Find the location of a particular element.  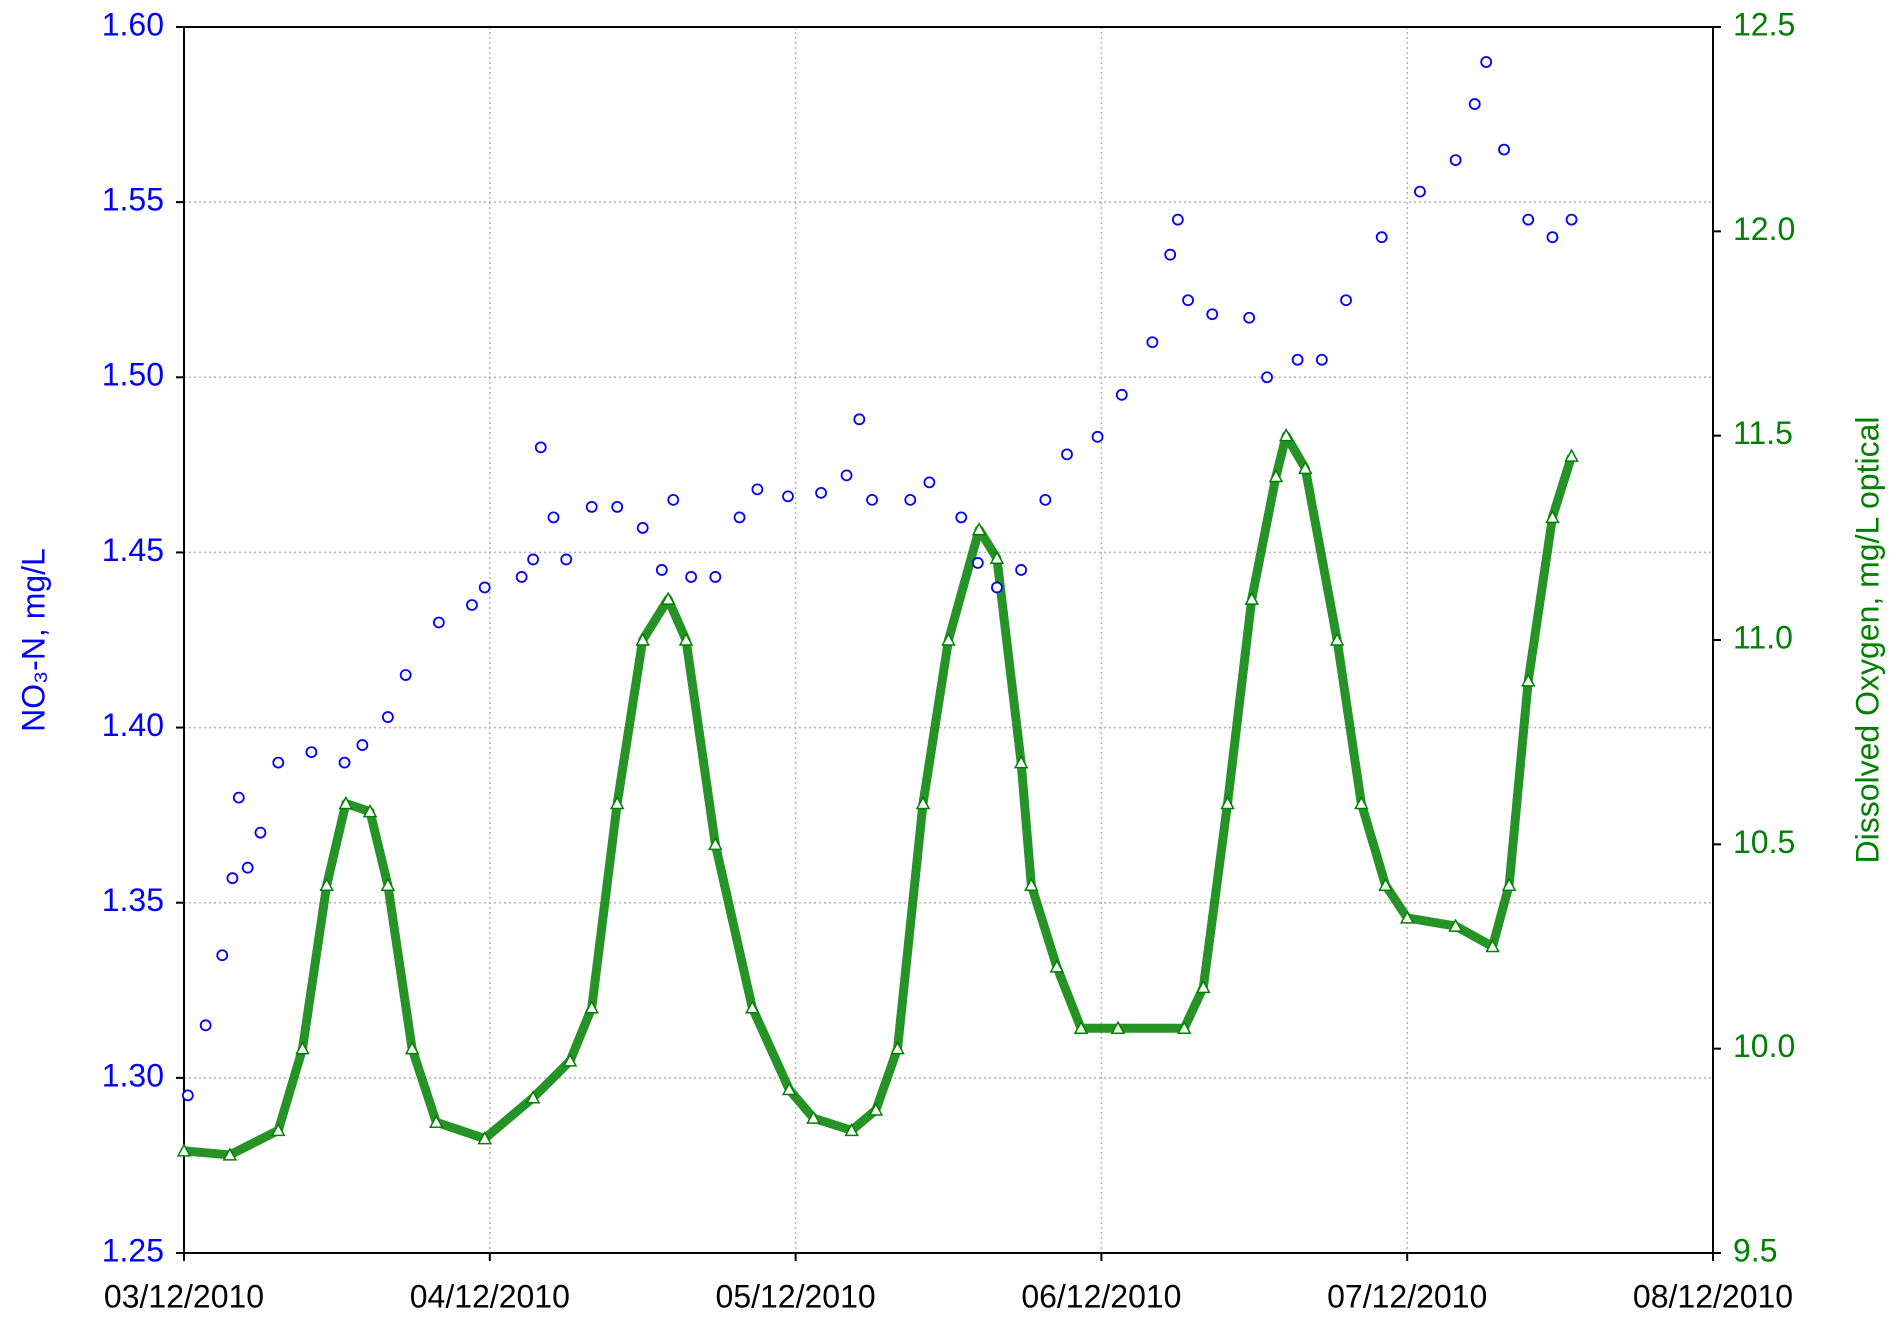

y-tick-label: 1.45 is located at coordinates (133, 550).